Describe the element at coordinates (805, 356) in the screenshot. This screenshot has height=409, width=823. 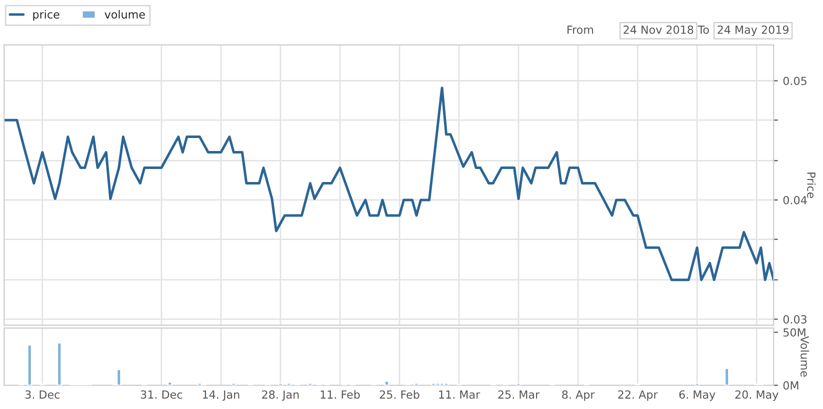
I see `y2-axis-title: Volume` at that location.